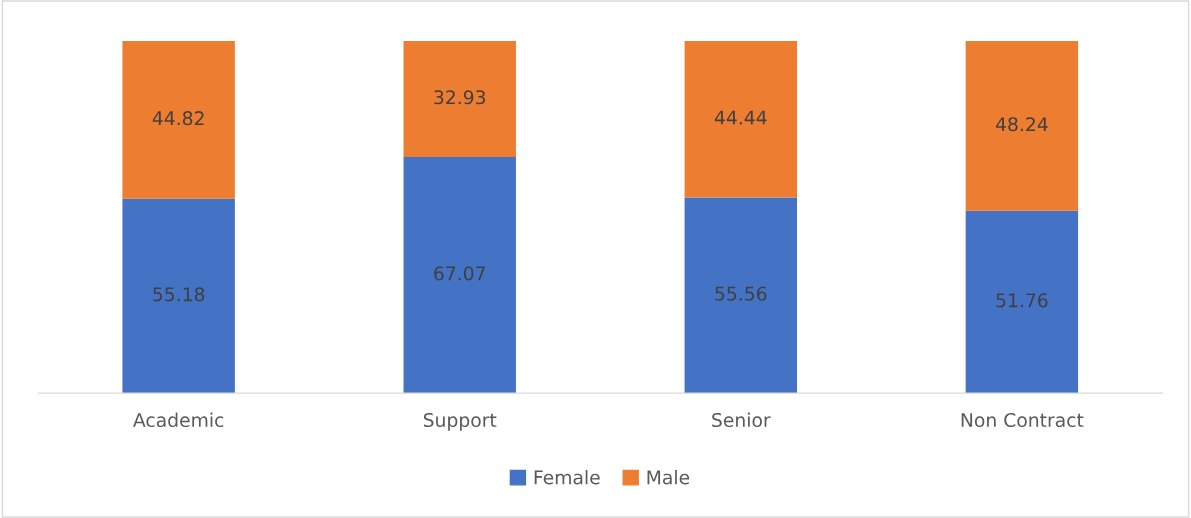 The width and height of the screenshot is (1191, 518). I want to click on data-label: 51.76, so click(1022, 300).